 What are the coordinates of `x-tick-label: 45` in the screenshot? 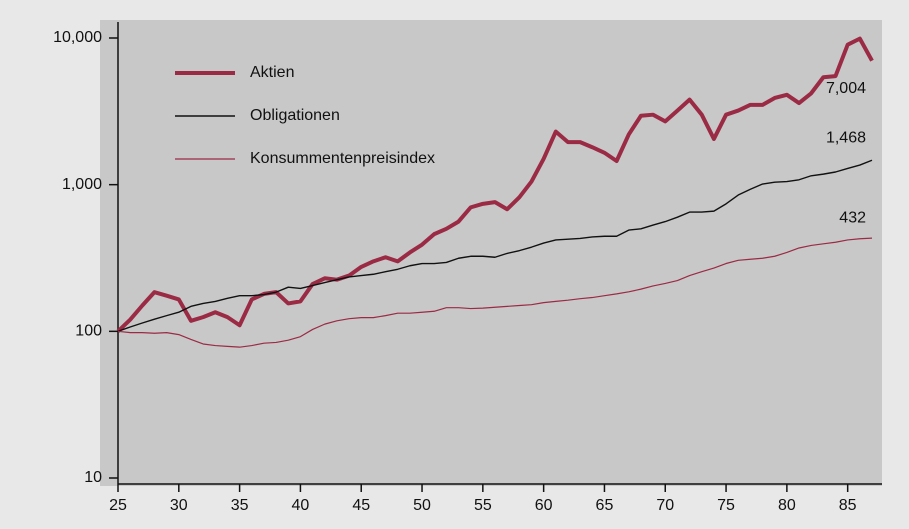 It's located at (361, 505).